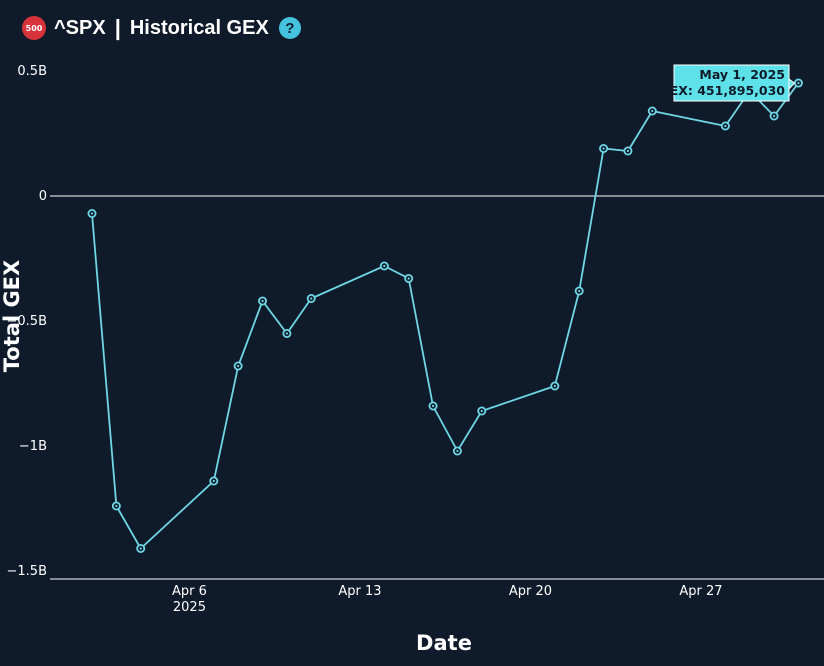 The image size is (824, 666). I want to click on x-tick-label: Apr 27, so click(700, 591).